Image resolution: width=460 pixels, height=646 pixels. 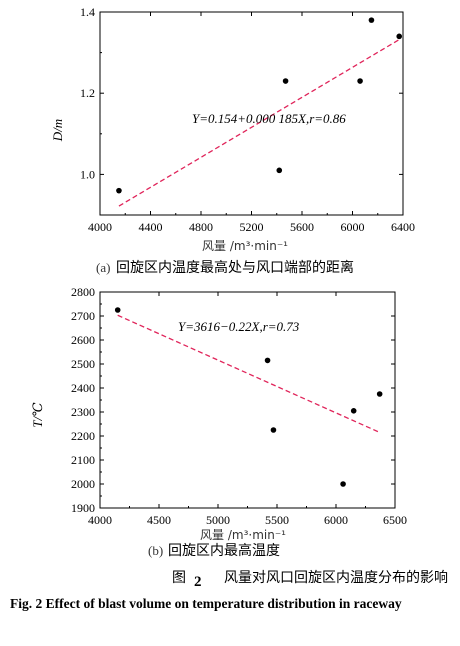 I want to click on figure-number: 2, so click(x=198, y=582).